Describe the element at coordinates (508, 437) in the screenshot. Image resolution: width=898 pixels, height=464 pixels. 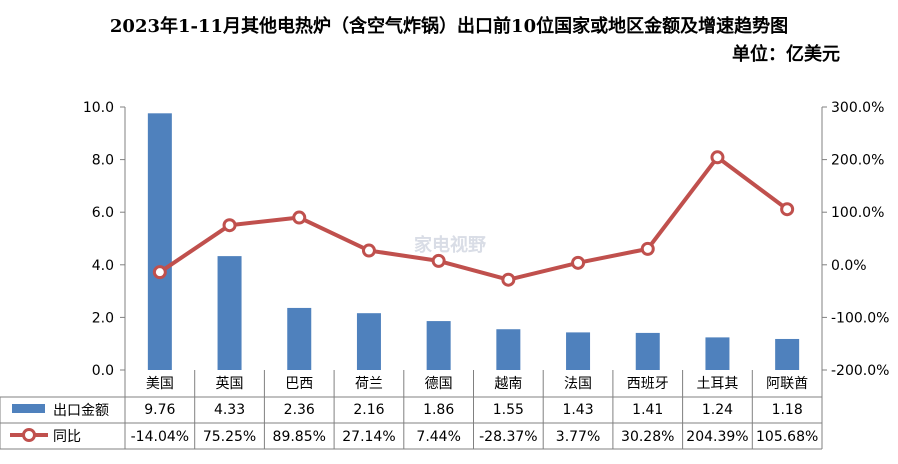
I see `growth-value-cell: -28.37%` at that location.